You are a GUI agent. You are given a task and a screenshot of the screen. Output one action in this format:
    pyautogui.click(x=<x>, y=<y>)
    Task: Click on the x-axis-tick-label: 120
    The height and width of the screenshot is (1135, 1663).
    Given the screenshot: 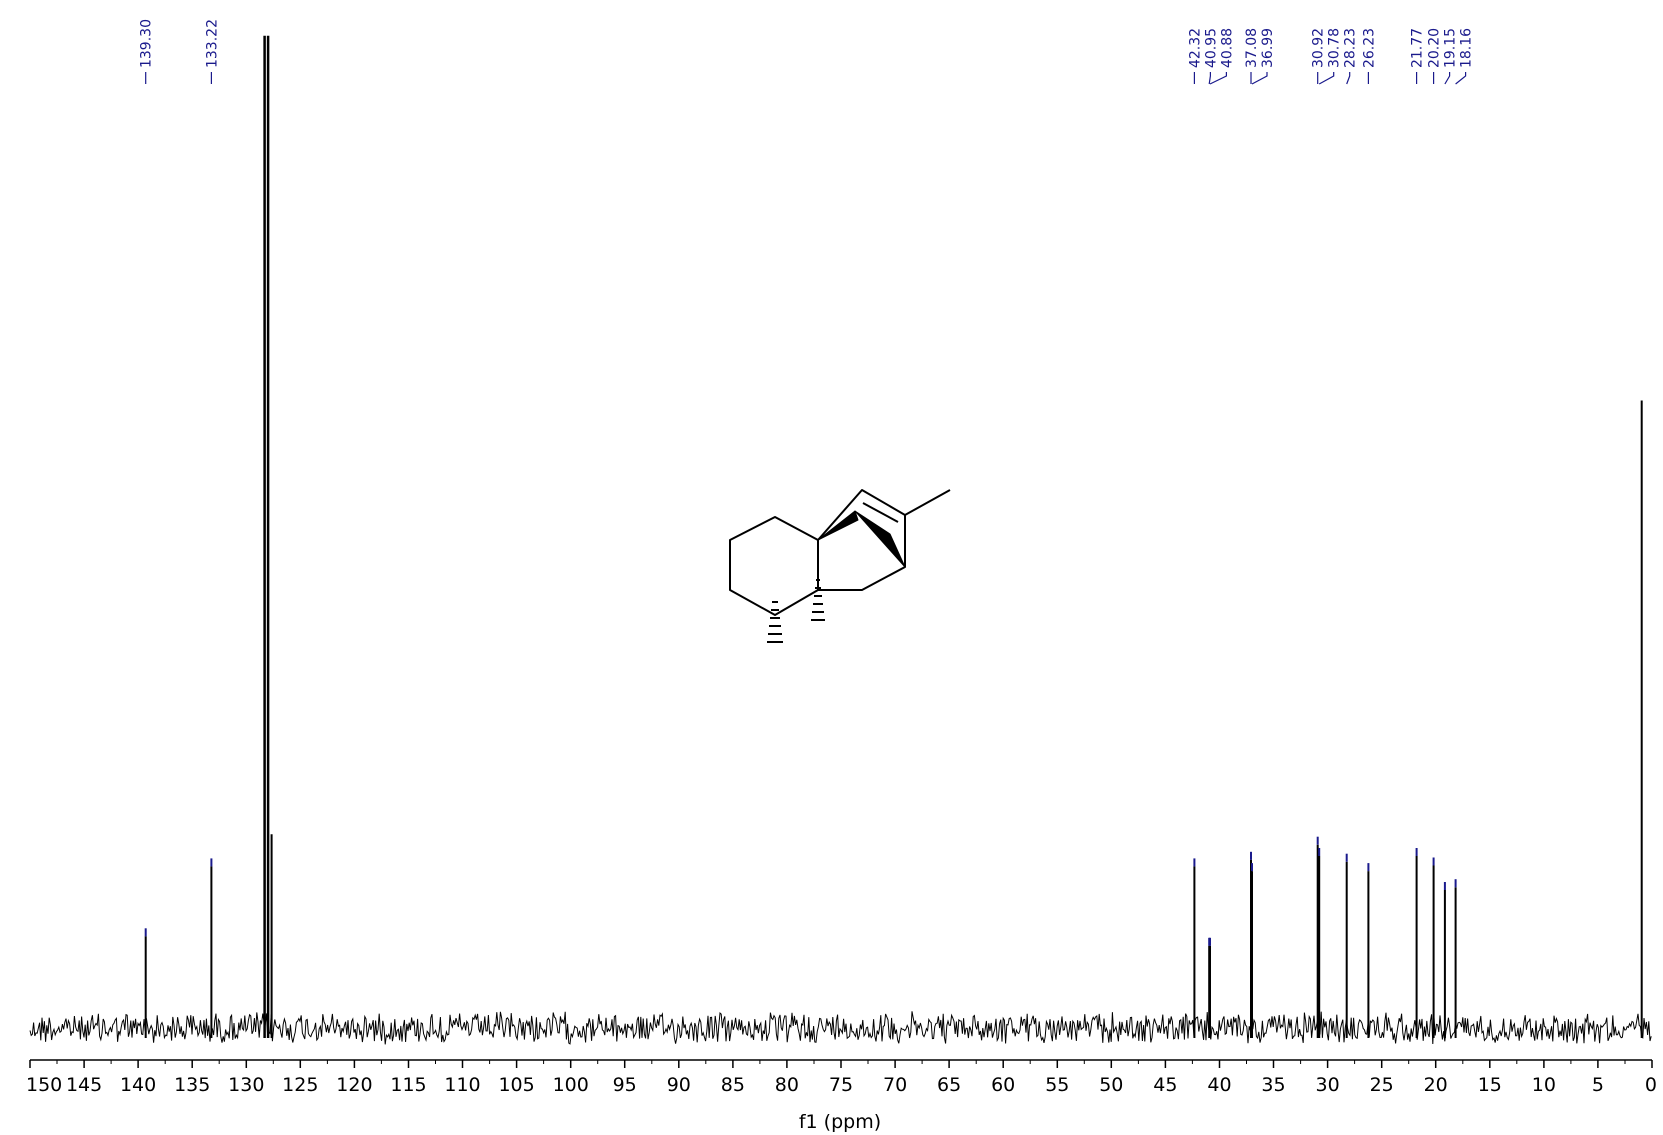 What is the action you would take?
    pyautogui.click(x=354, y=1085)
    